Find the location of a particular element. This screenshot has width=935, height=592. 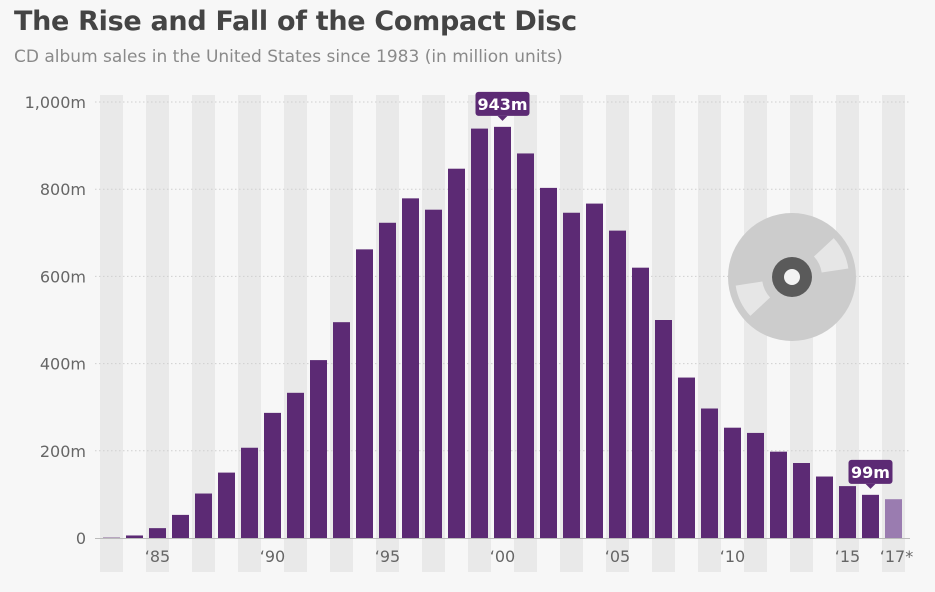

x-tick-label: ‘17* is located at coordinates (896, 556).